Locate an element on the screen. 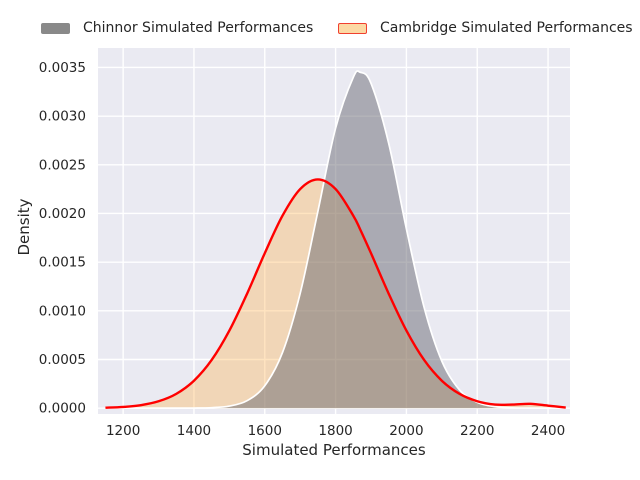 This screenshot has height=480, width=640. y-tick-label: 0.0010 is located at coordinates (62, 311).